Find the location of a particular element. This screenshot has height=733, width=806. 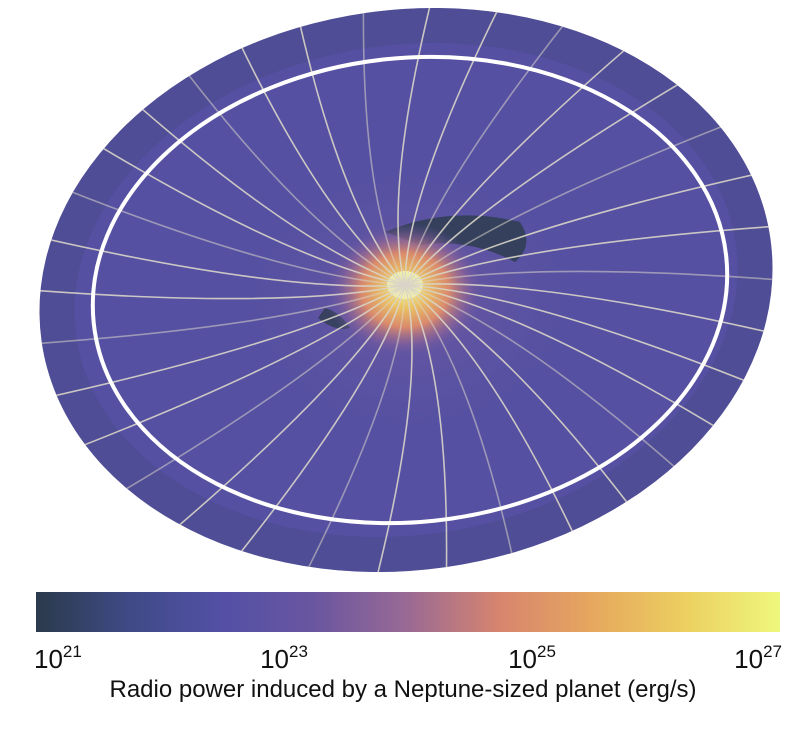

colorbar is located at coordinates (408, 612).